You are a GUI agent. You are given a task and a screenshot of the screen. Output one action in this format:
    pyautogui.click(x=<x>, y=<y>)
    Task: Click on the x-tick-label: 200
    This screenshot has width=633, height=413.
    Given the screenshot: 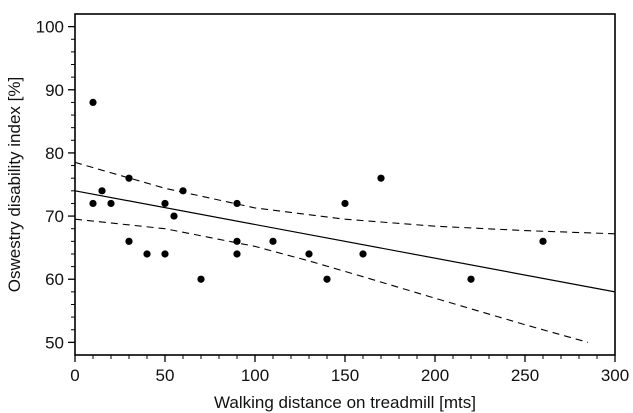 What is the action you would take?
    pyautogui.click(x=435, y=375)
    